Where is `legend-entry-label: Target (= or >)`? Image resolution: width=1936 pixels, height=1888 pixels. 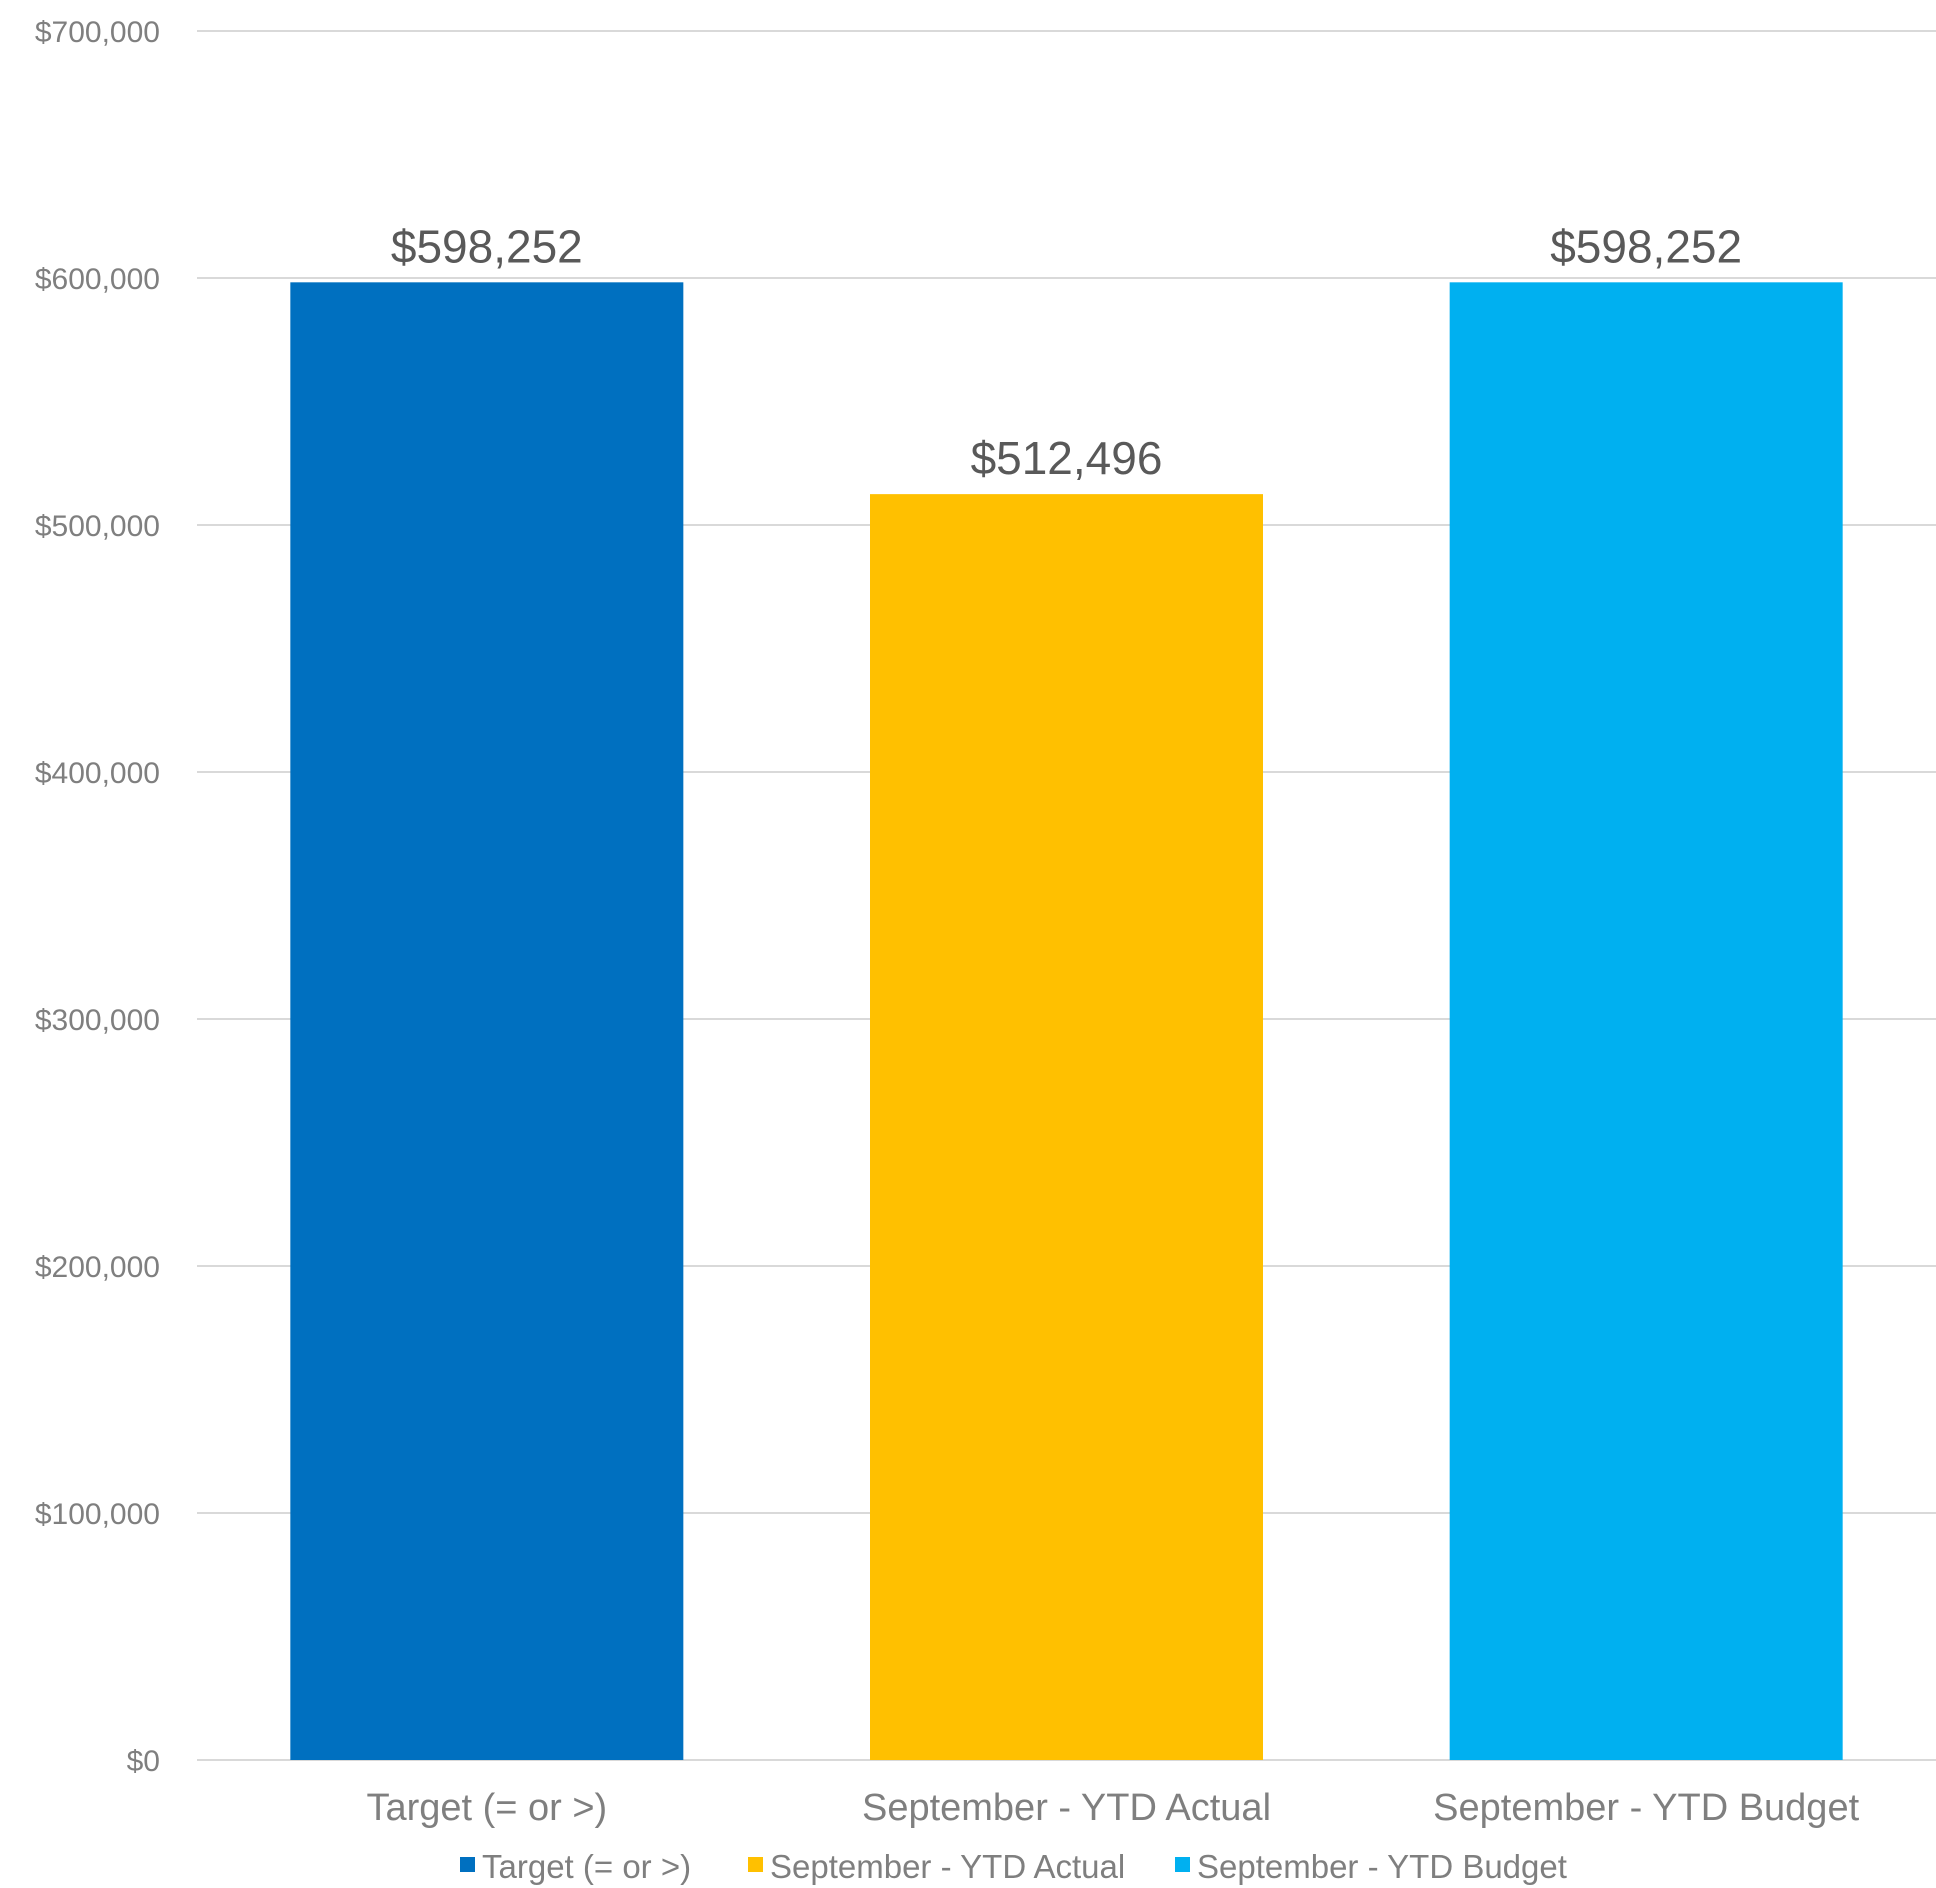
legend-entry-label: Target (= or >) is located at coordinates (586, 1866).